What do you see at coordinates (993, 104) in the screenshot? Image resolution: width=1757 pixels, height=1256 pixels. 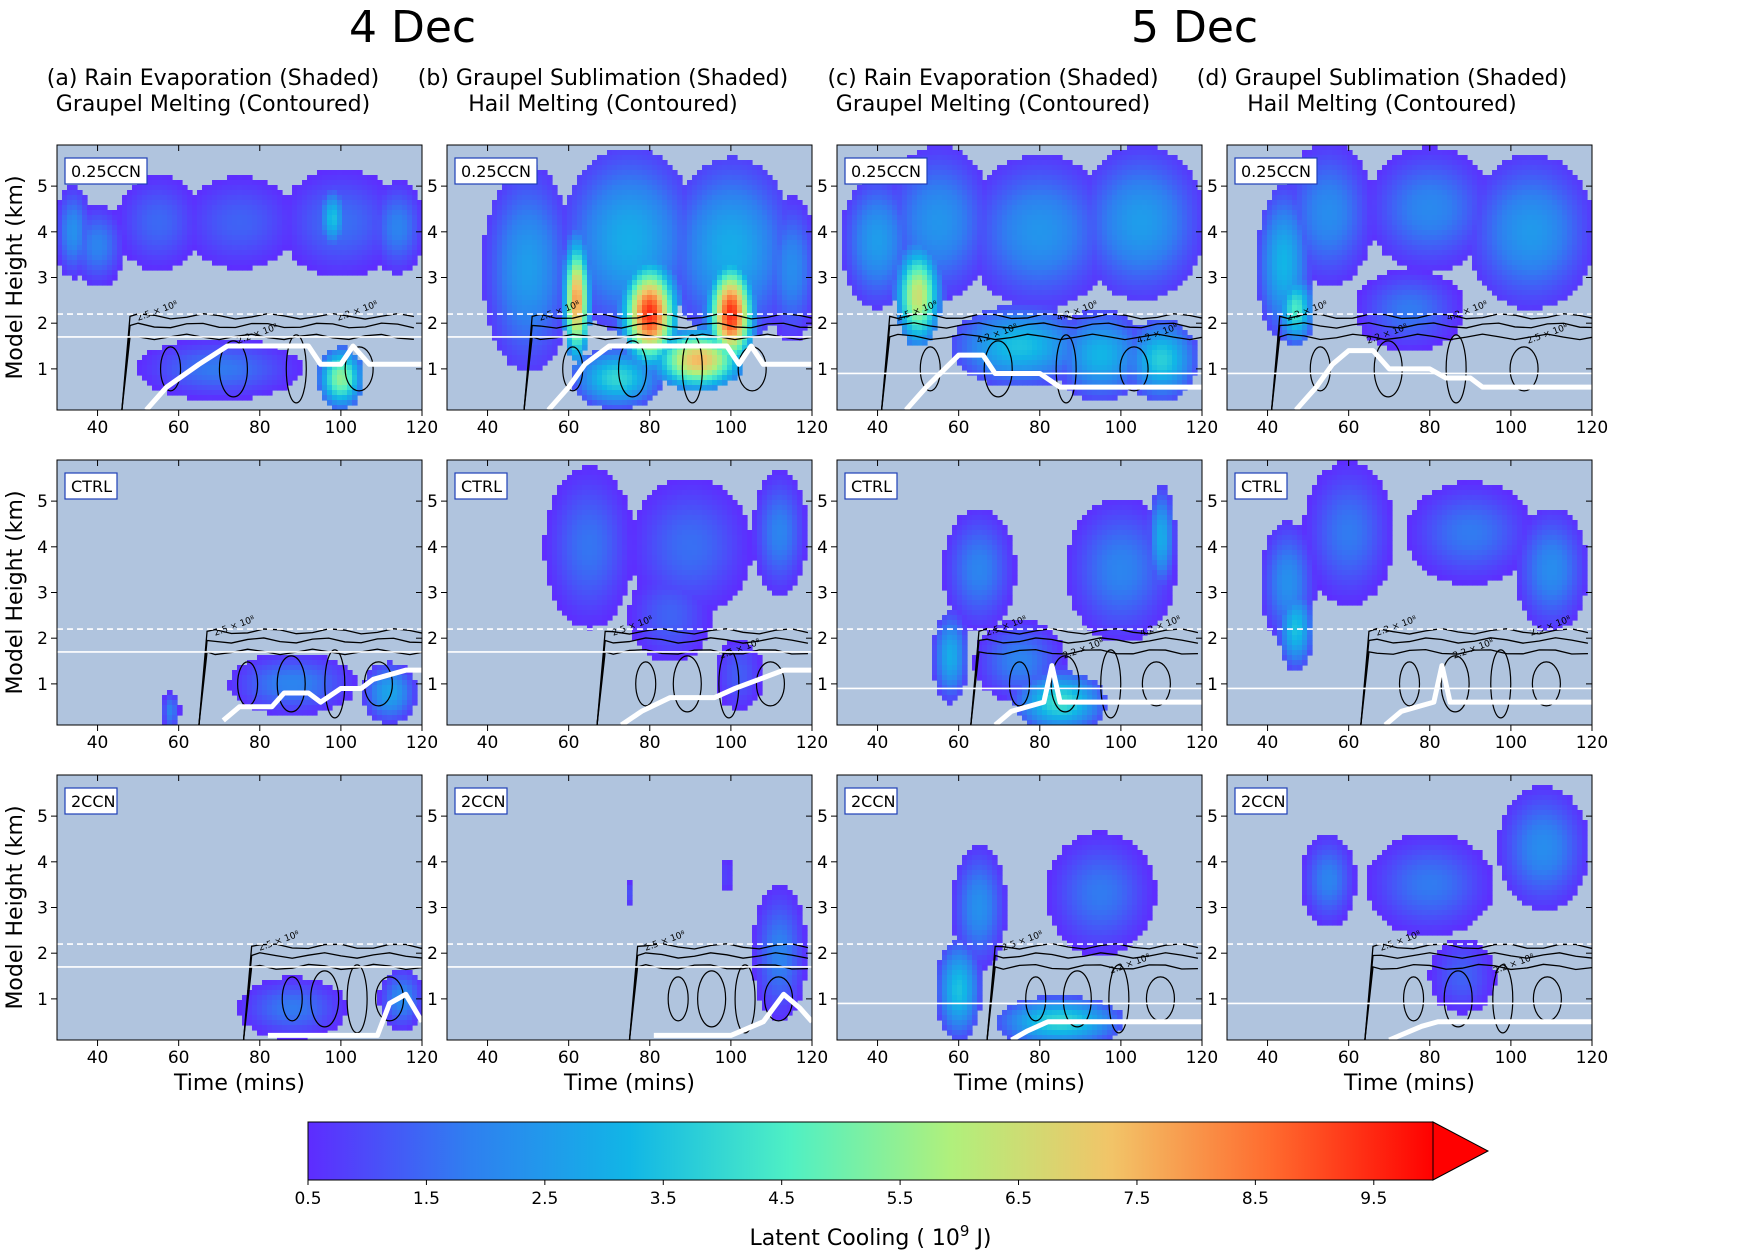 I see `column-title-c-line2: Graupel Melting (Contoured)` at bounding box center [993, 104].